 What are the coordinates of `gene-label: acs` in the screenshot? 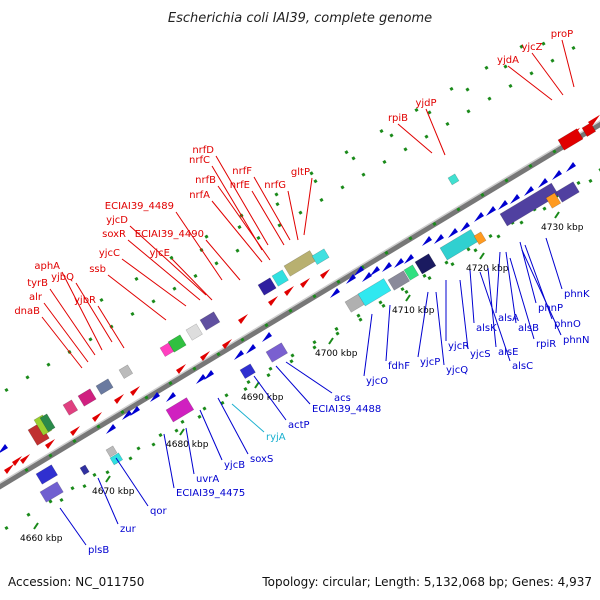 It's located at (342, 398).